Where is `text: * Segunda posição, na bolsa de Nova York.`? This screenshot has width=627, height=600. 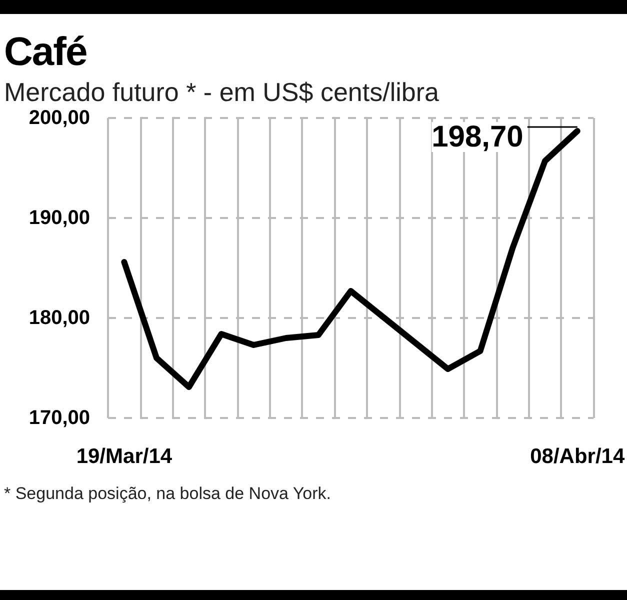
text: * Segunda posição, na bolsa de Nova York. is located at coordinates (168, 494).